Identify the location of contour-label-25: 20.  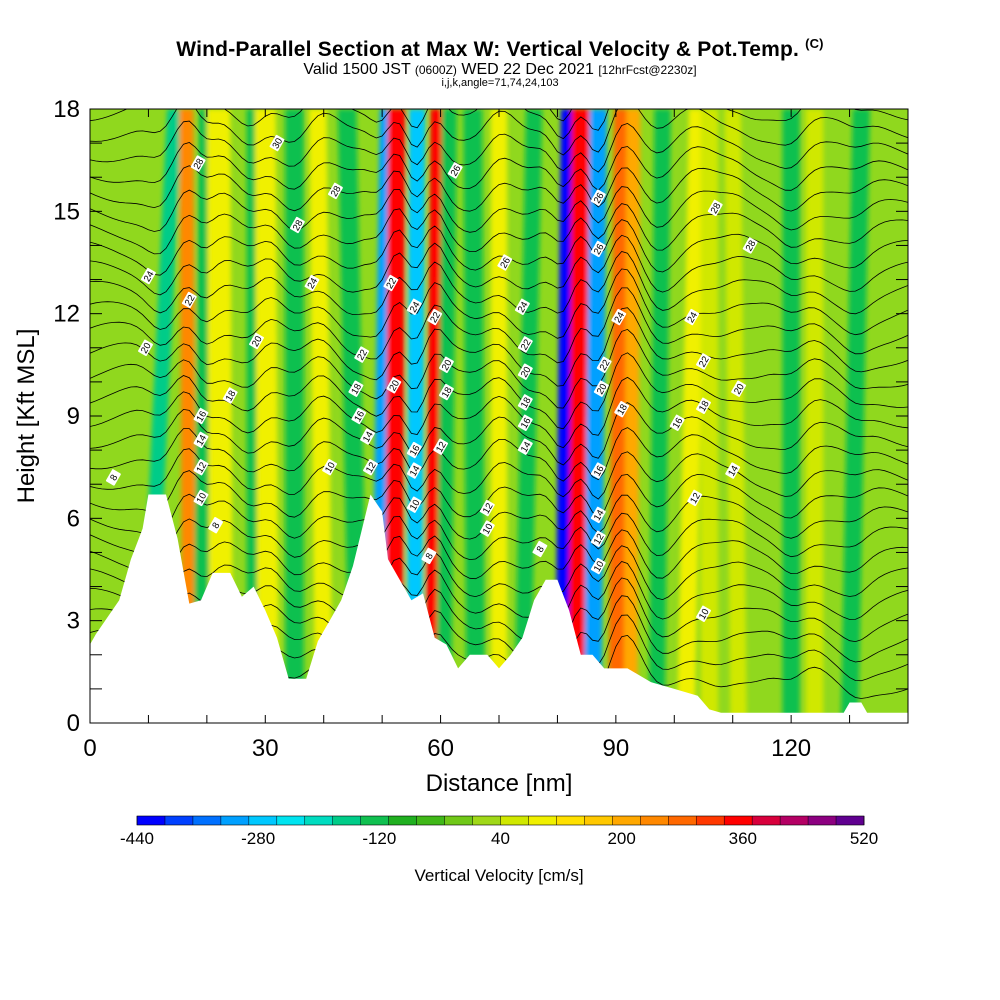
(446, 364).